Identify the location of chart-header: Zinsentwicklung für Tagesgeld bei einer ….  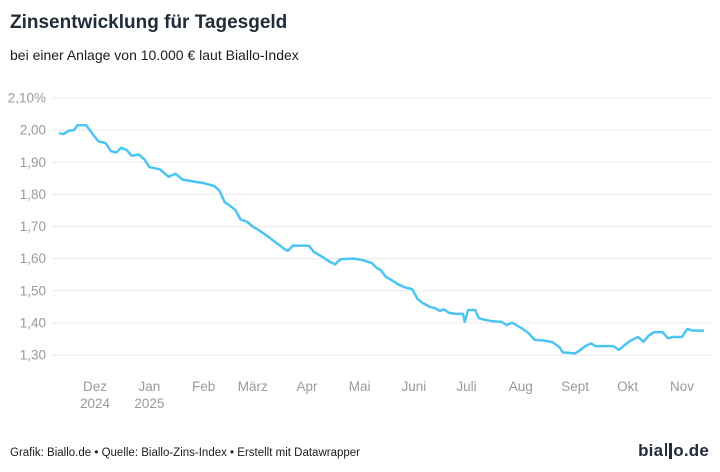
(360, 37).